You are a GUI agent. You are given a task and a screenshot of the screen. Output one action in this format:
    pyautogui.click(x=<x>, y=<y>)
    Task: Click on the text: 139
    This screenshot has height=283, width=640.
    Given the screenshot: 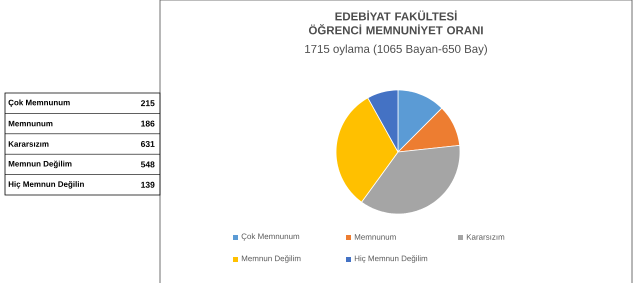 What is the action you would take?
    pyautogui.click(x=147, y=185)
    